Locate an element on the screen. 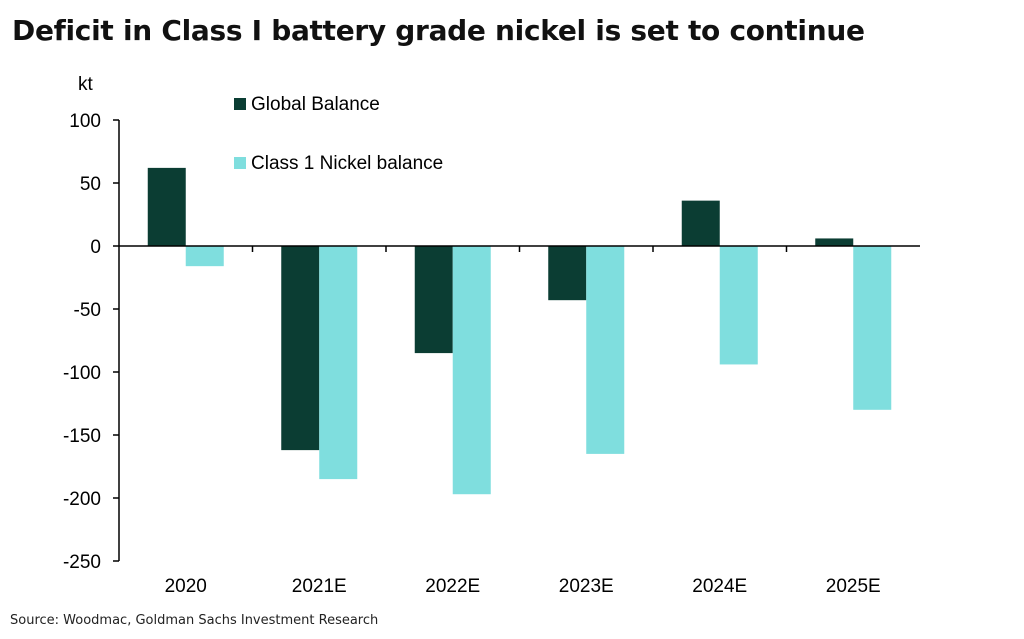 Image resolution: width=1024 pixels, height=639 pixels. x-tick-label: 2024E is located at coordinates (719, 586).